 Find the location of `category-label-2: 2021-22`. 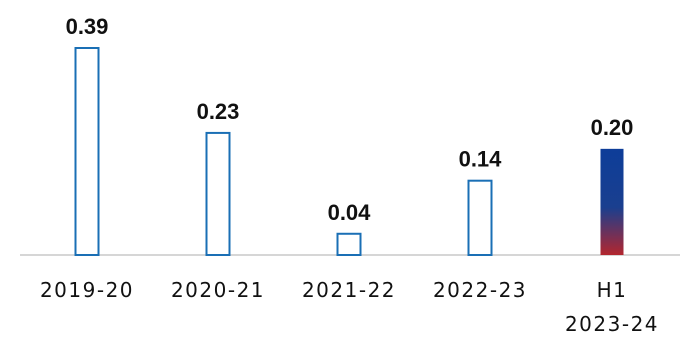

category-label-2: 2021-22 is located at coordinates (349, 290).